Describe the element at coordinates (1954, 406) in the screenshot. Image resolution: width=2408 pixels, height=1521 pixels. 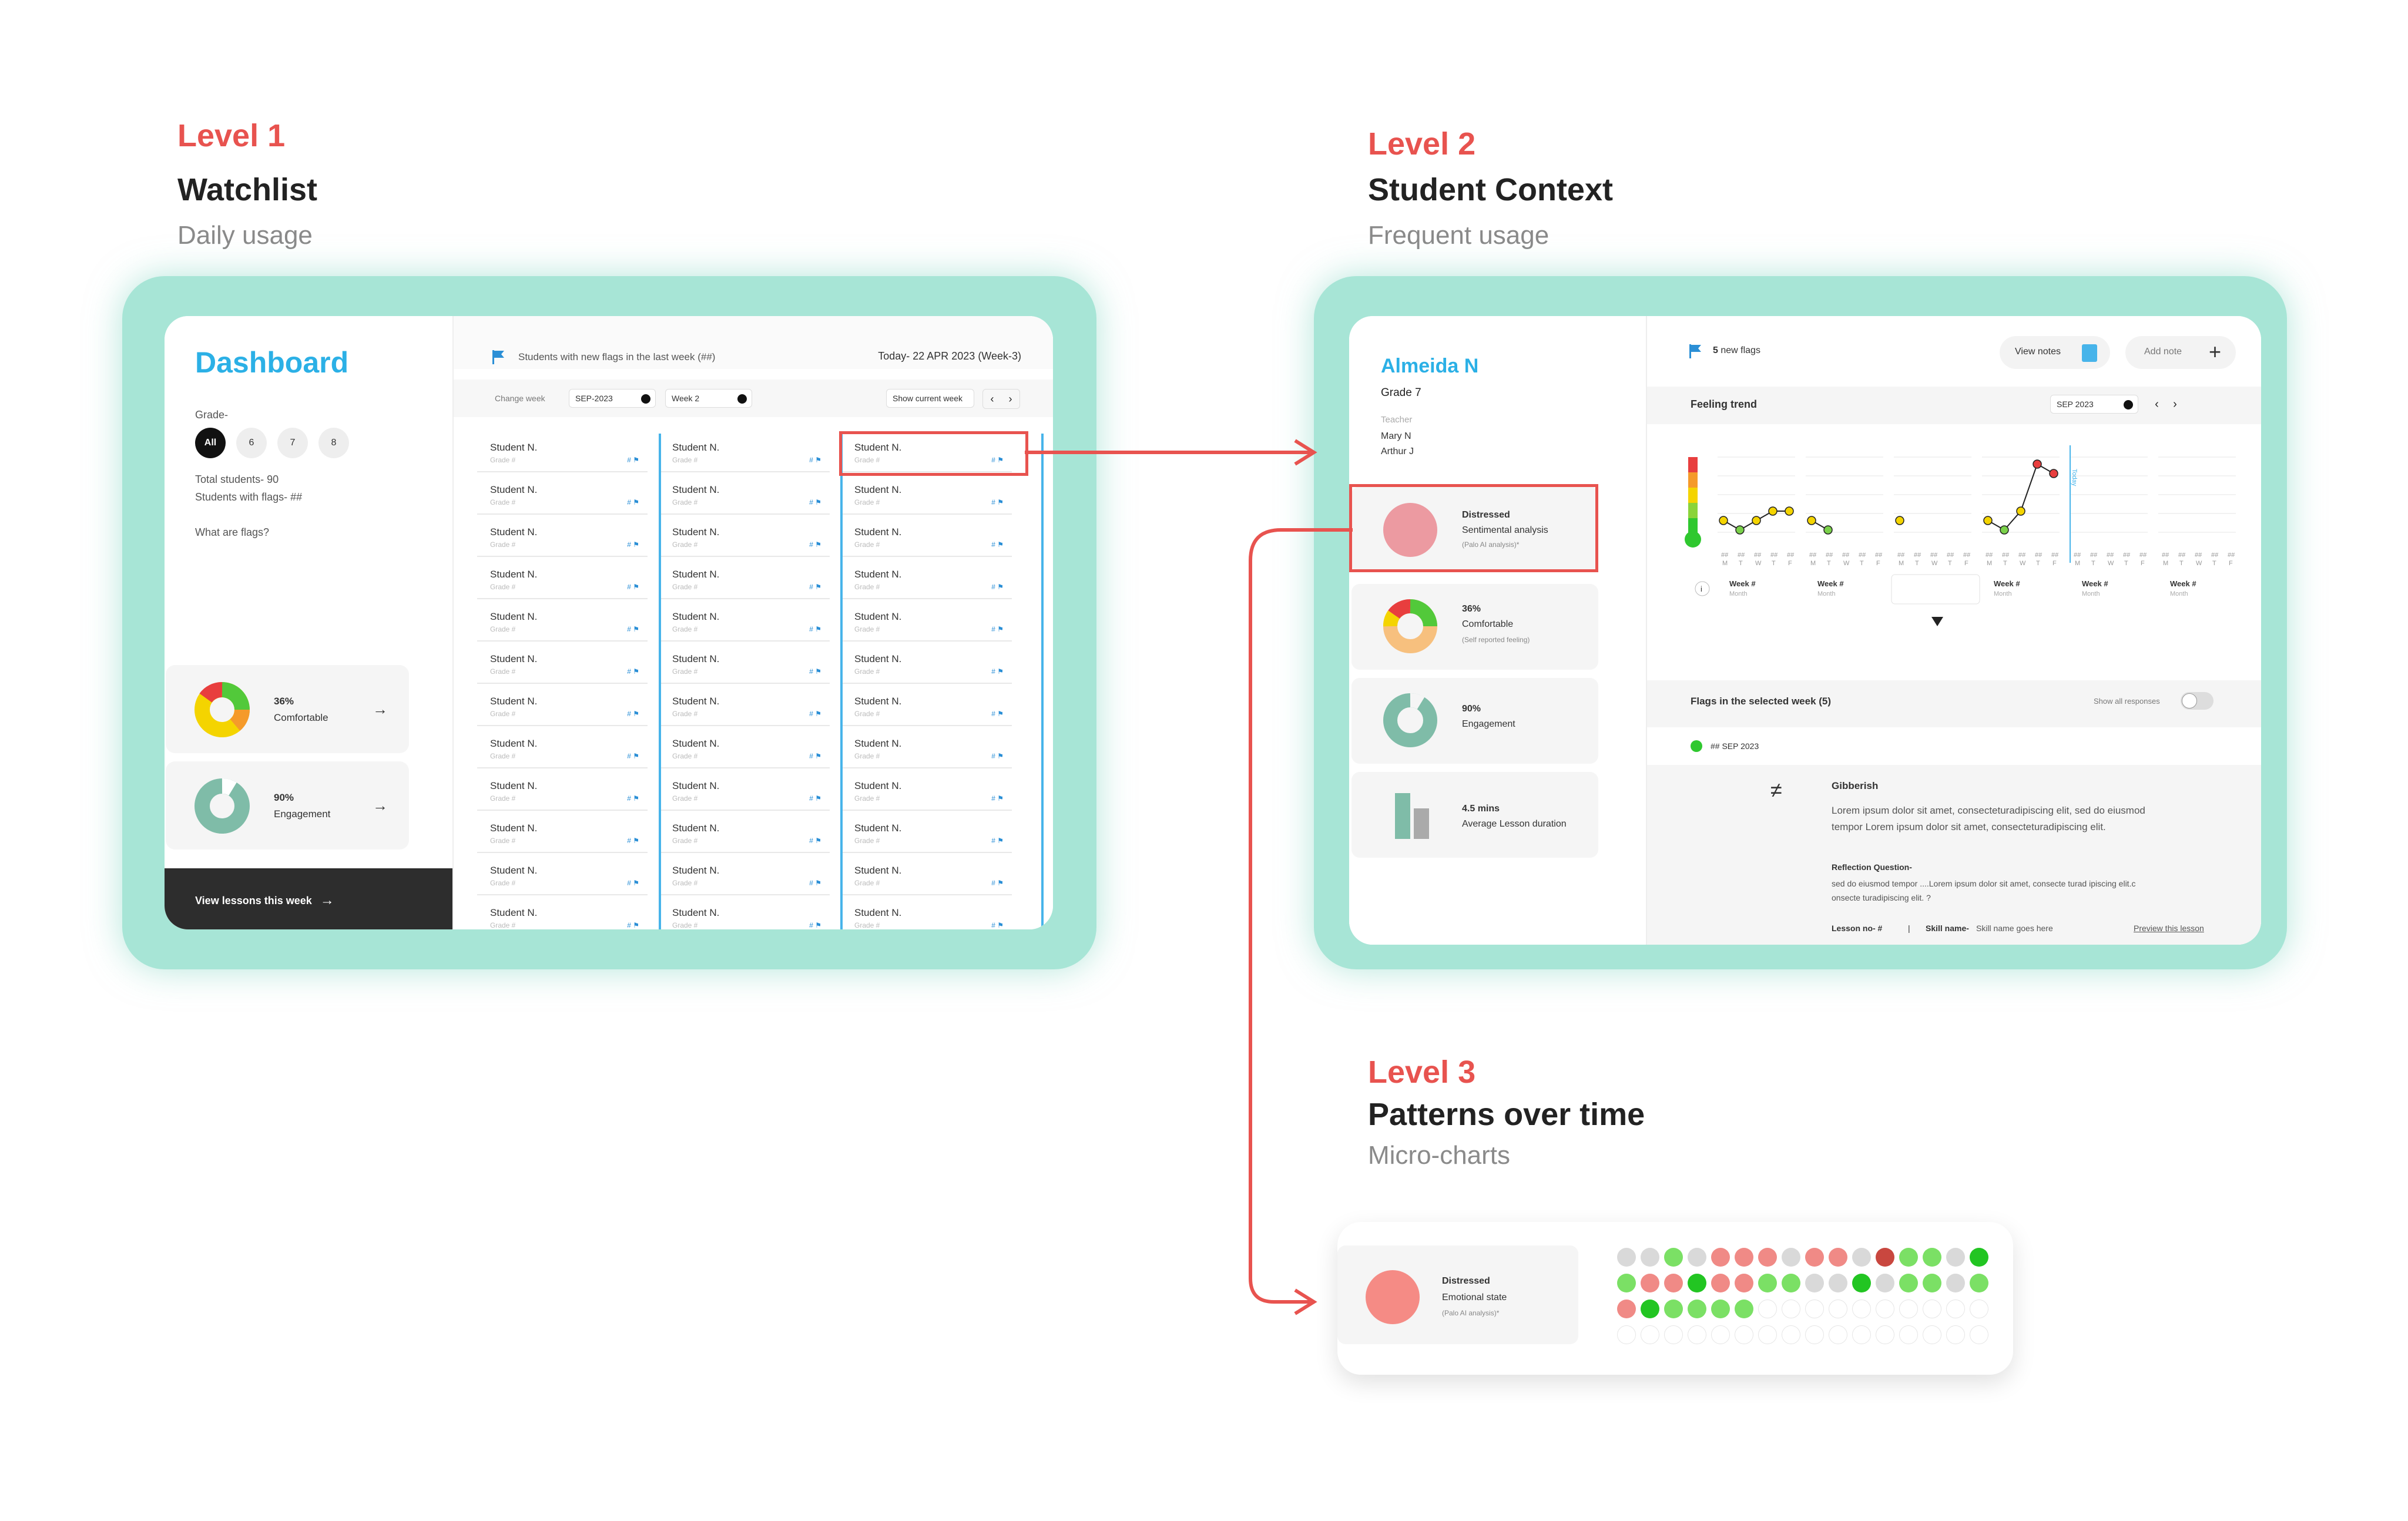
I see `trend-header` at that location.